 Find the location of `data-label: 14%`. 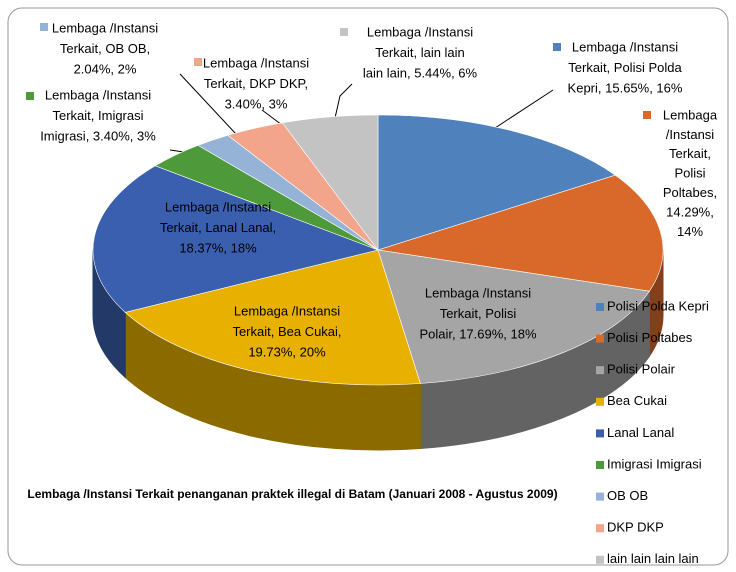

data-label: 14% is located at coordinates (690, 231).